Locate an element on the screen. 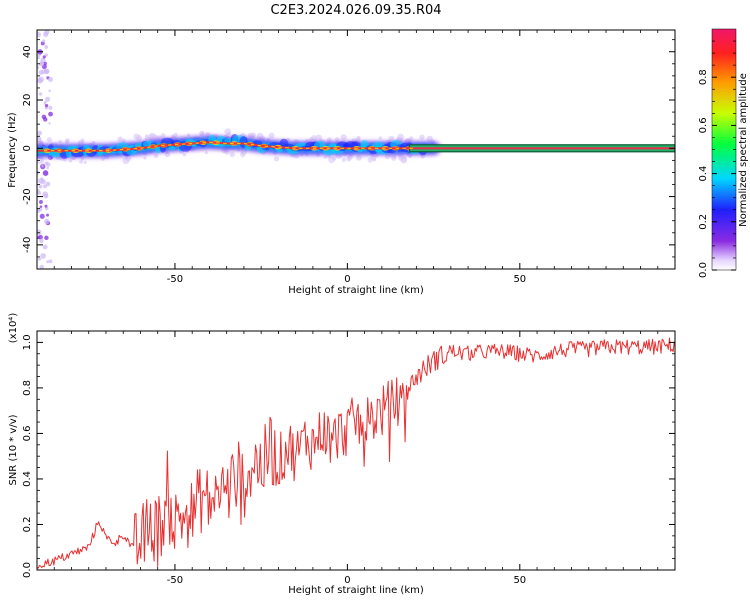 The height and width of the screenshot is (600, 750). spectrogram-y-tick-label: -40 is located at coordinates (27, 245).